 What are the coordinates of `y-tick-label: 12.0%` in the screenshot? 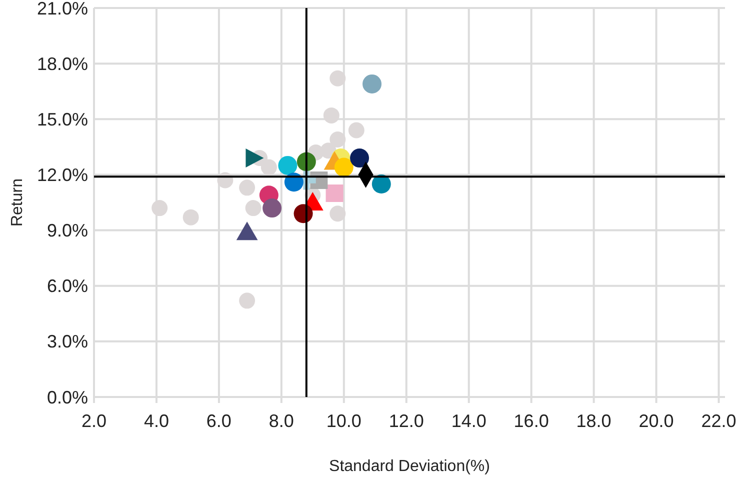 It's located at (62, 175).